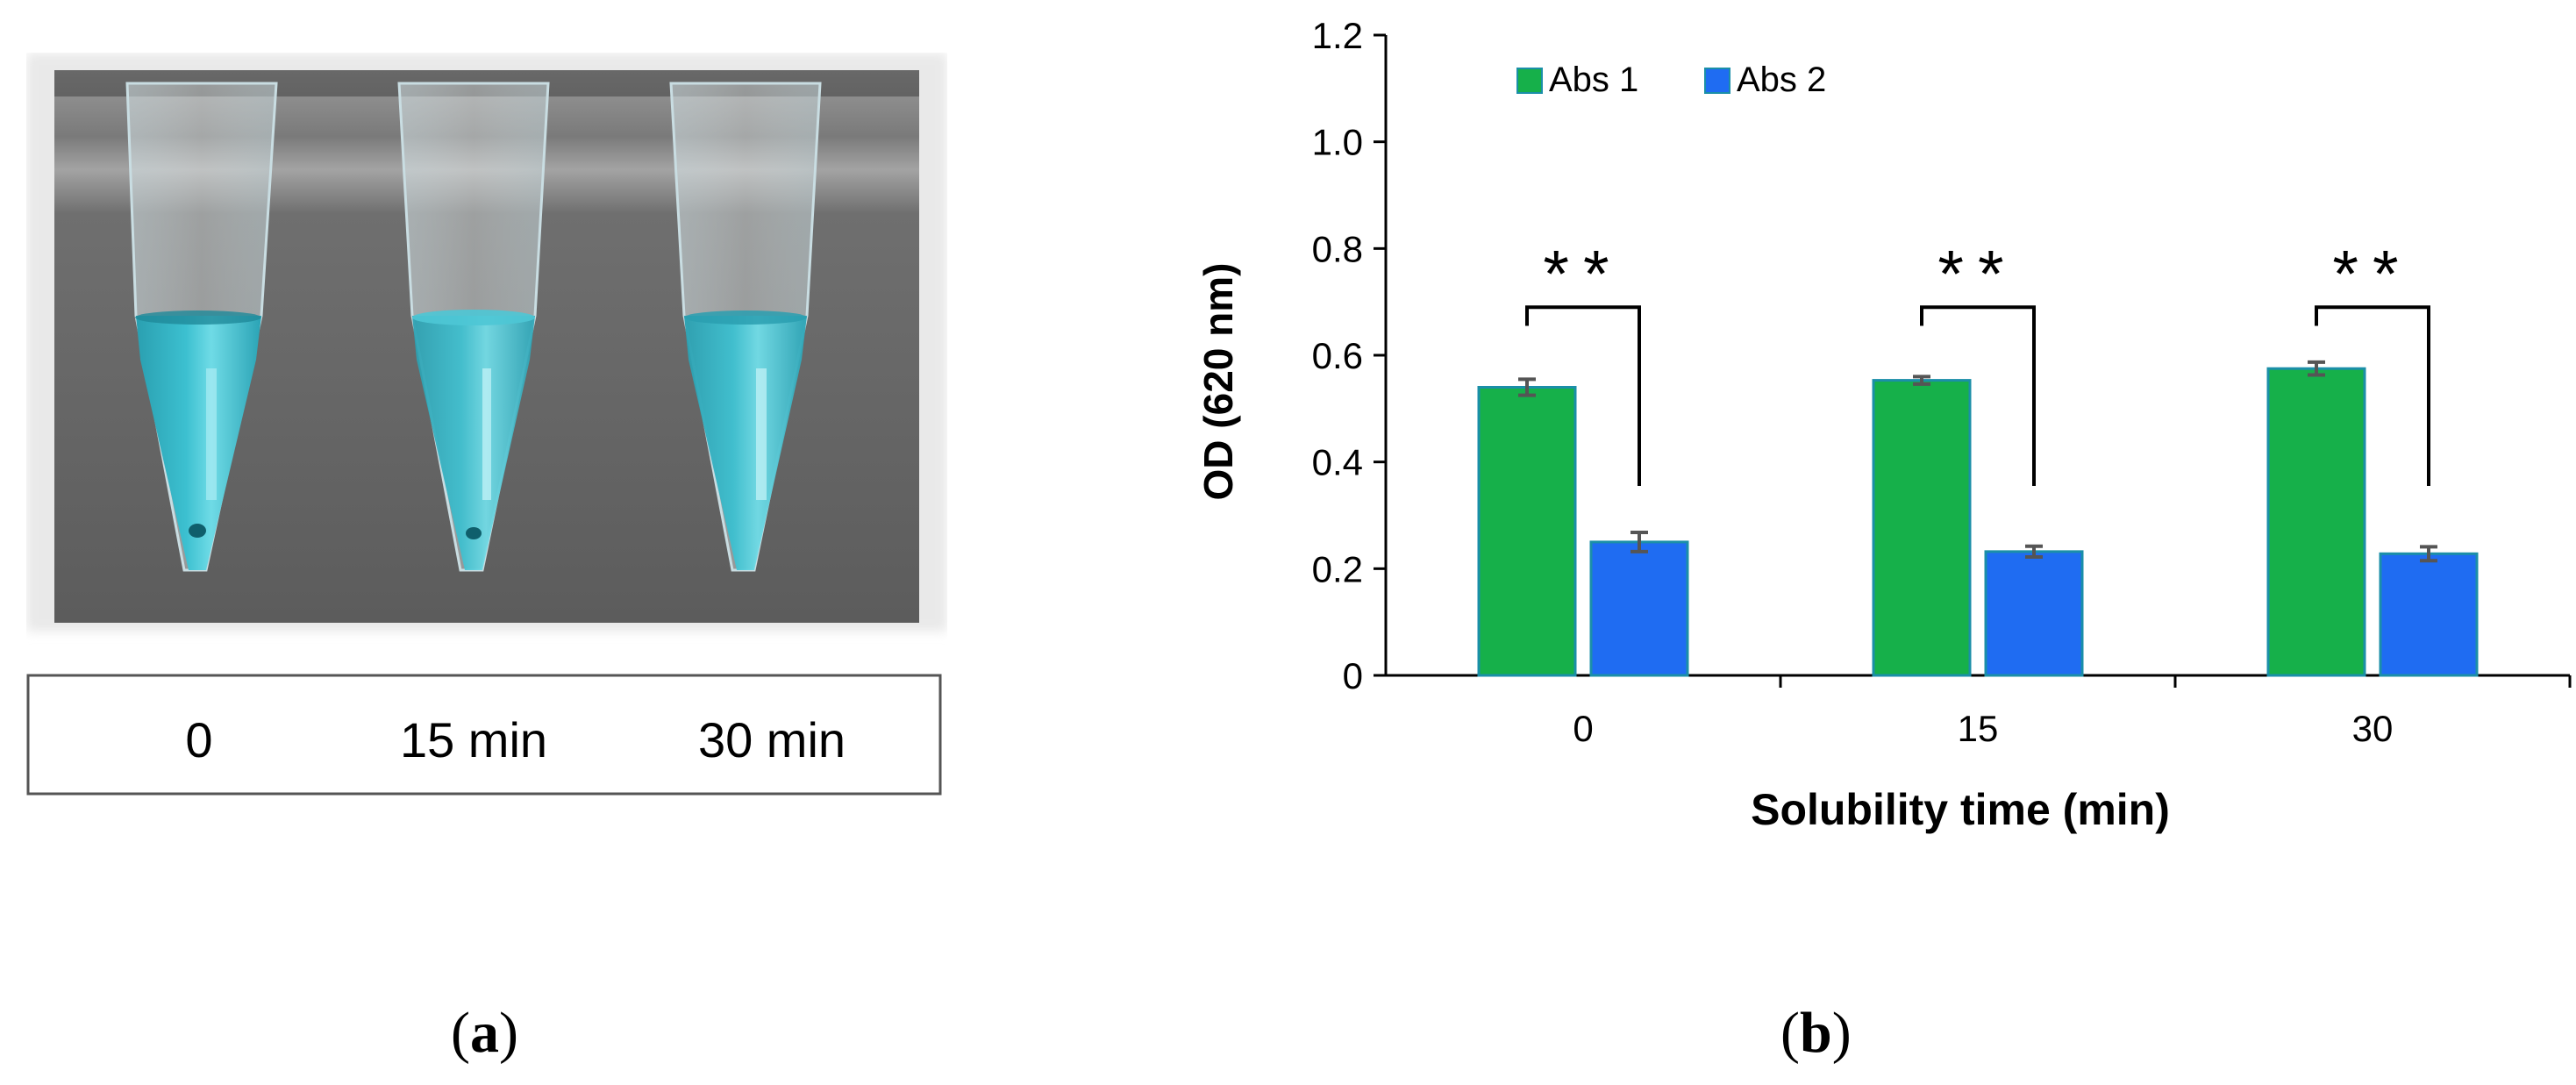  I want to click on y-tick-label: 0.4, so click(1338, 463).